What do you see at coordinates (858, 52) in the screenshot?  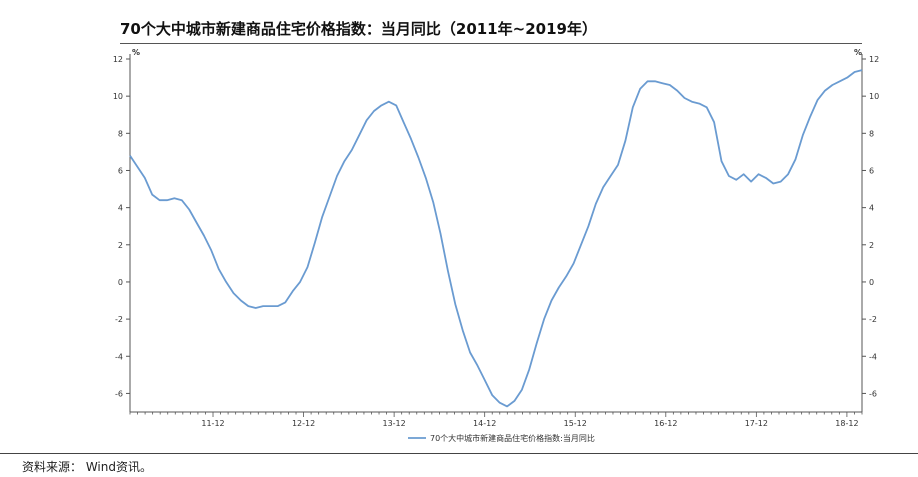 I see `y-unit-right: %` at bounding box center [858, 52].